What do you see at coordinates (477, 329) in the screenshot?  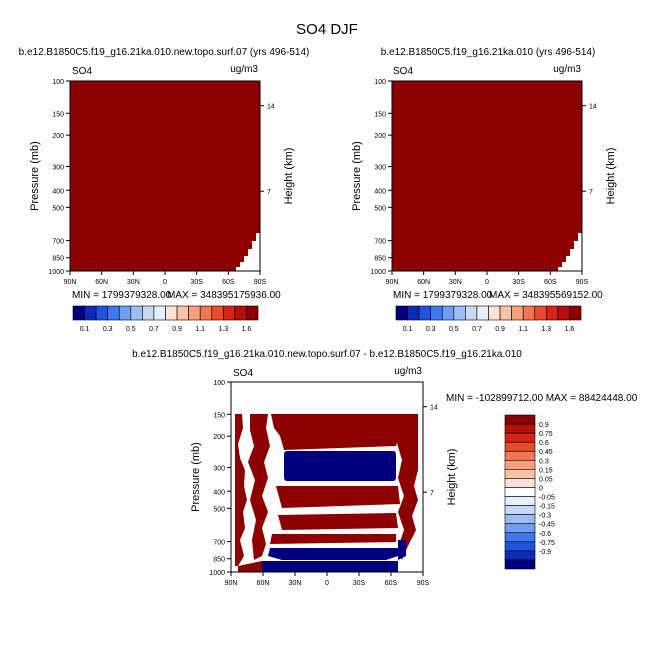 I see `colorbar-label: 0.7` at bounding box center [477, 329].